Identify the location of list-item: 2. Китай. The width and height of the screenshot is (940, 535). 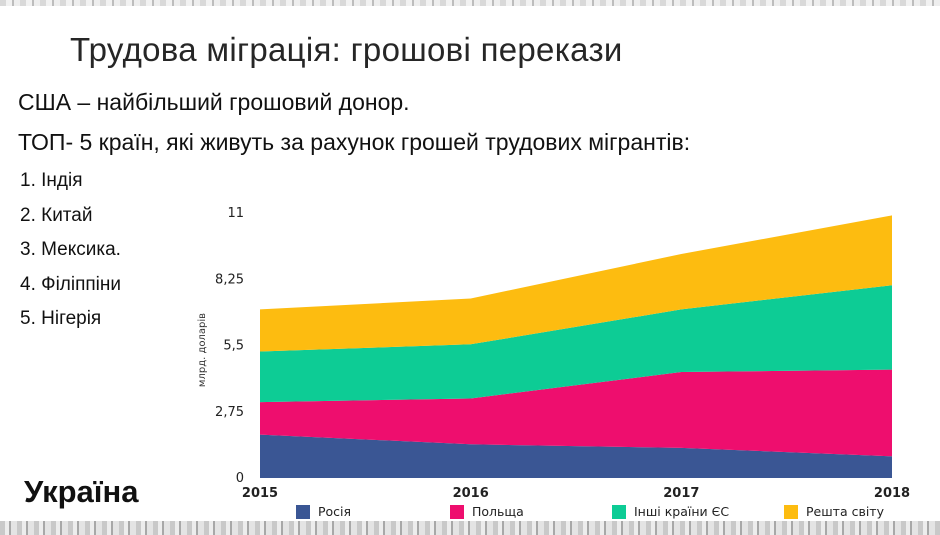
(56, 215).